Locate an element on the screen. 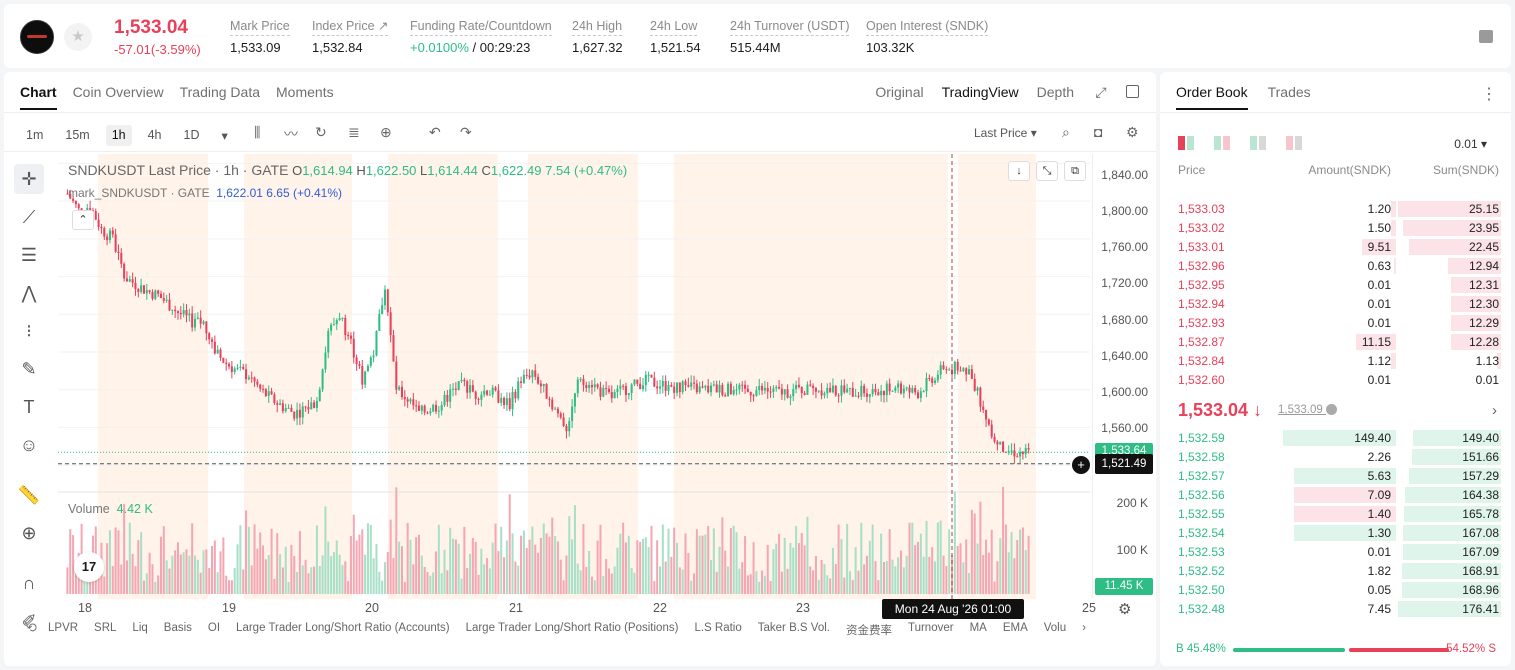 The width and height of the screenshot is (1515, 670). add-indicator-icon: ⊕ is located at coordinates (386, 132).